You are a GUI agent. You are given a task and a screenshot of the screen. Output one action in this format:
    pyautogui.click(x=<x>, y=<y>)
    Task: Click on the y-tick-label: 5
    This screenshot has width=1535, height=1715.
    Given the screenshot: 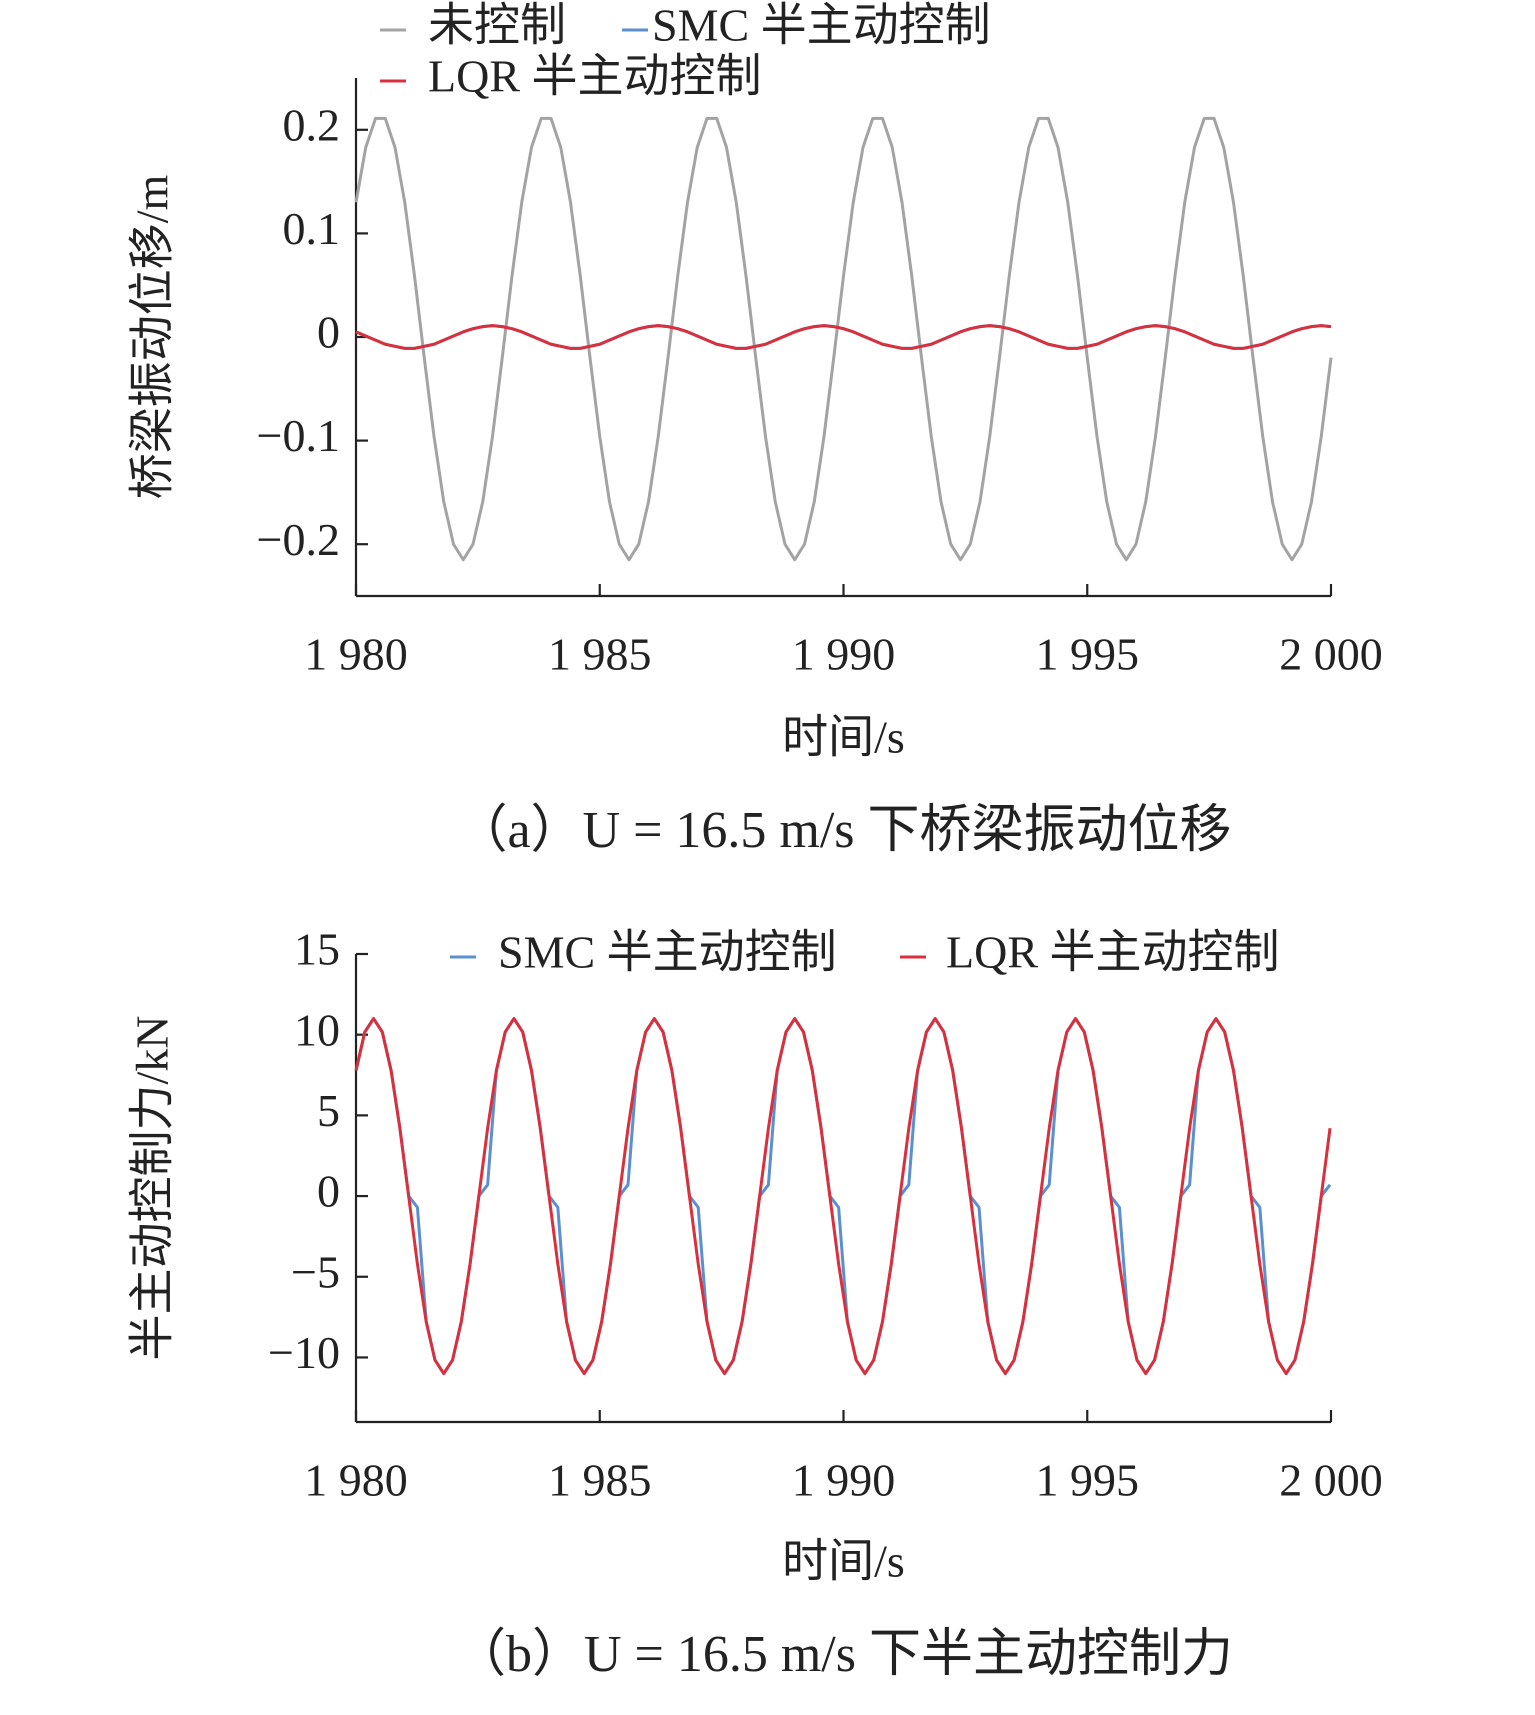 What is the action you would take?
    pyautogui.click(x=328, y=1110)
    